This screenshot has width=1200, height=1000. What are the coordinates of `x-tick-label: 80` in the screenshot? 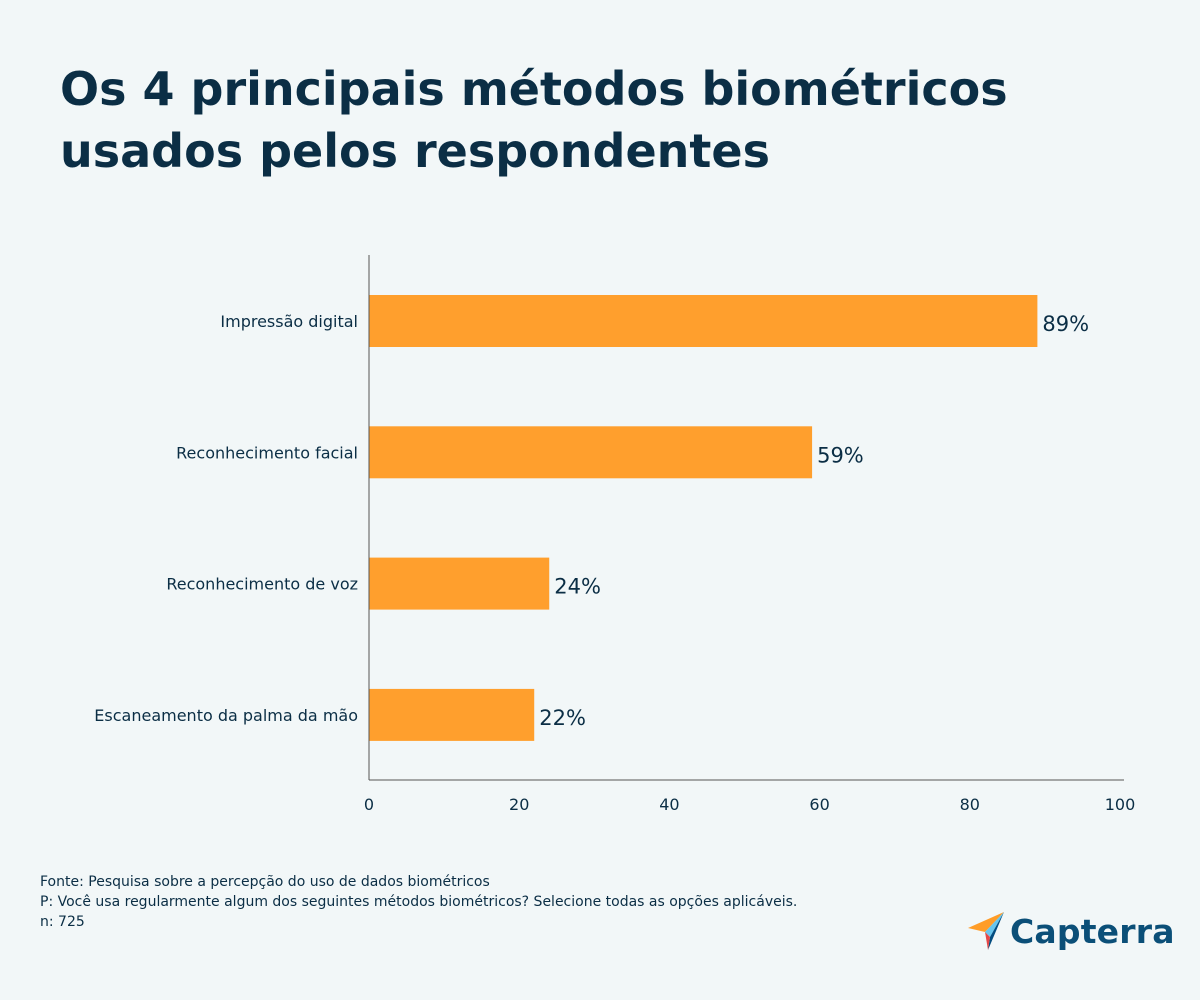 It's located at (970, 804).